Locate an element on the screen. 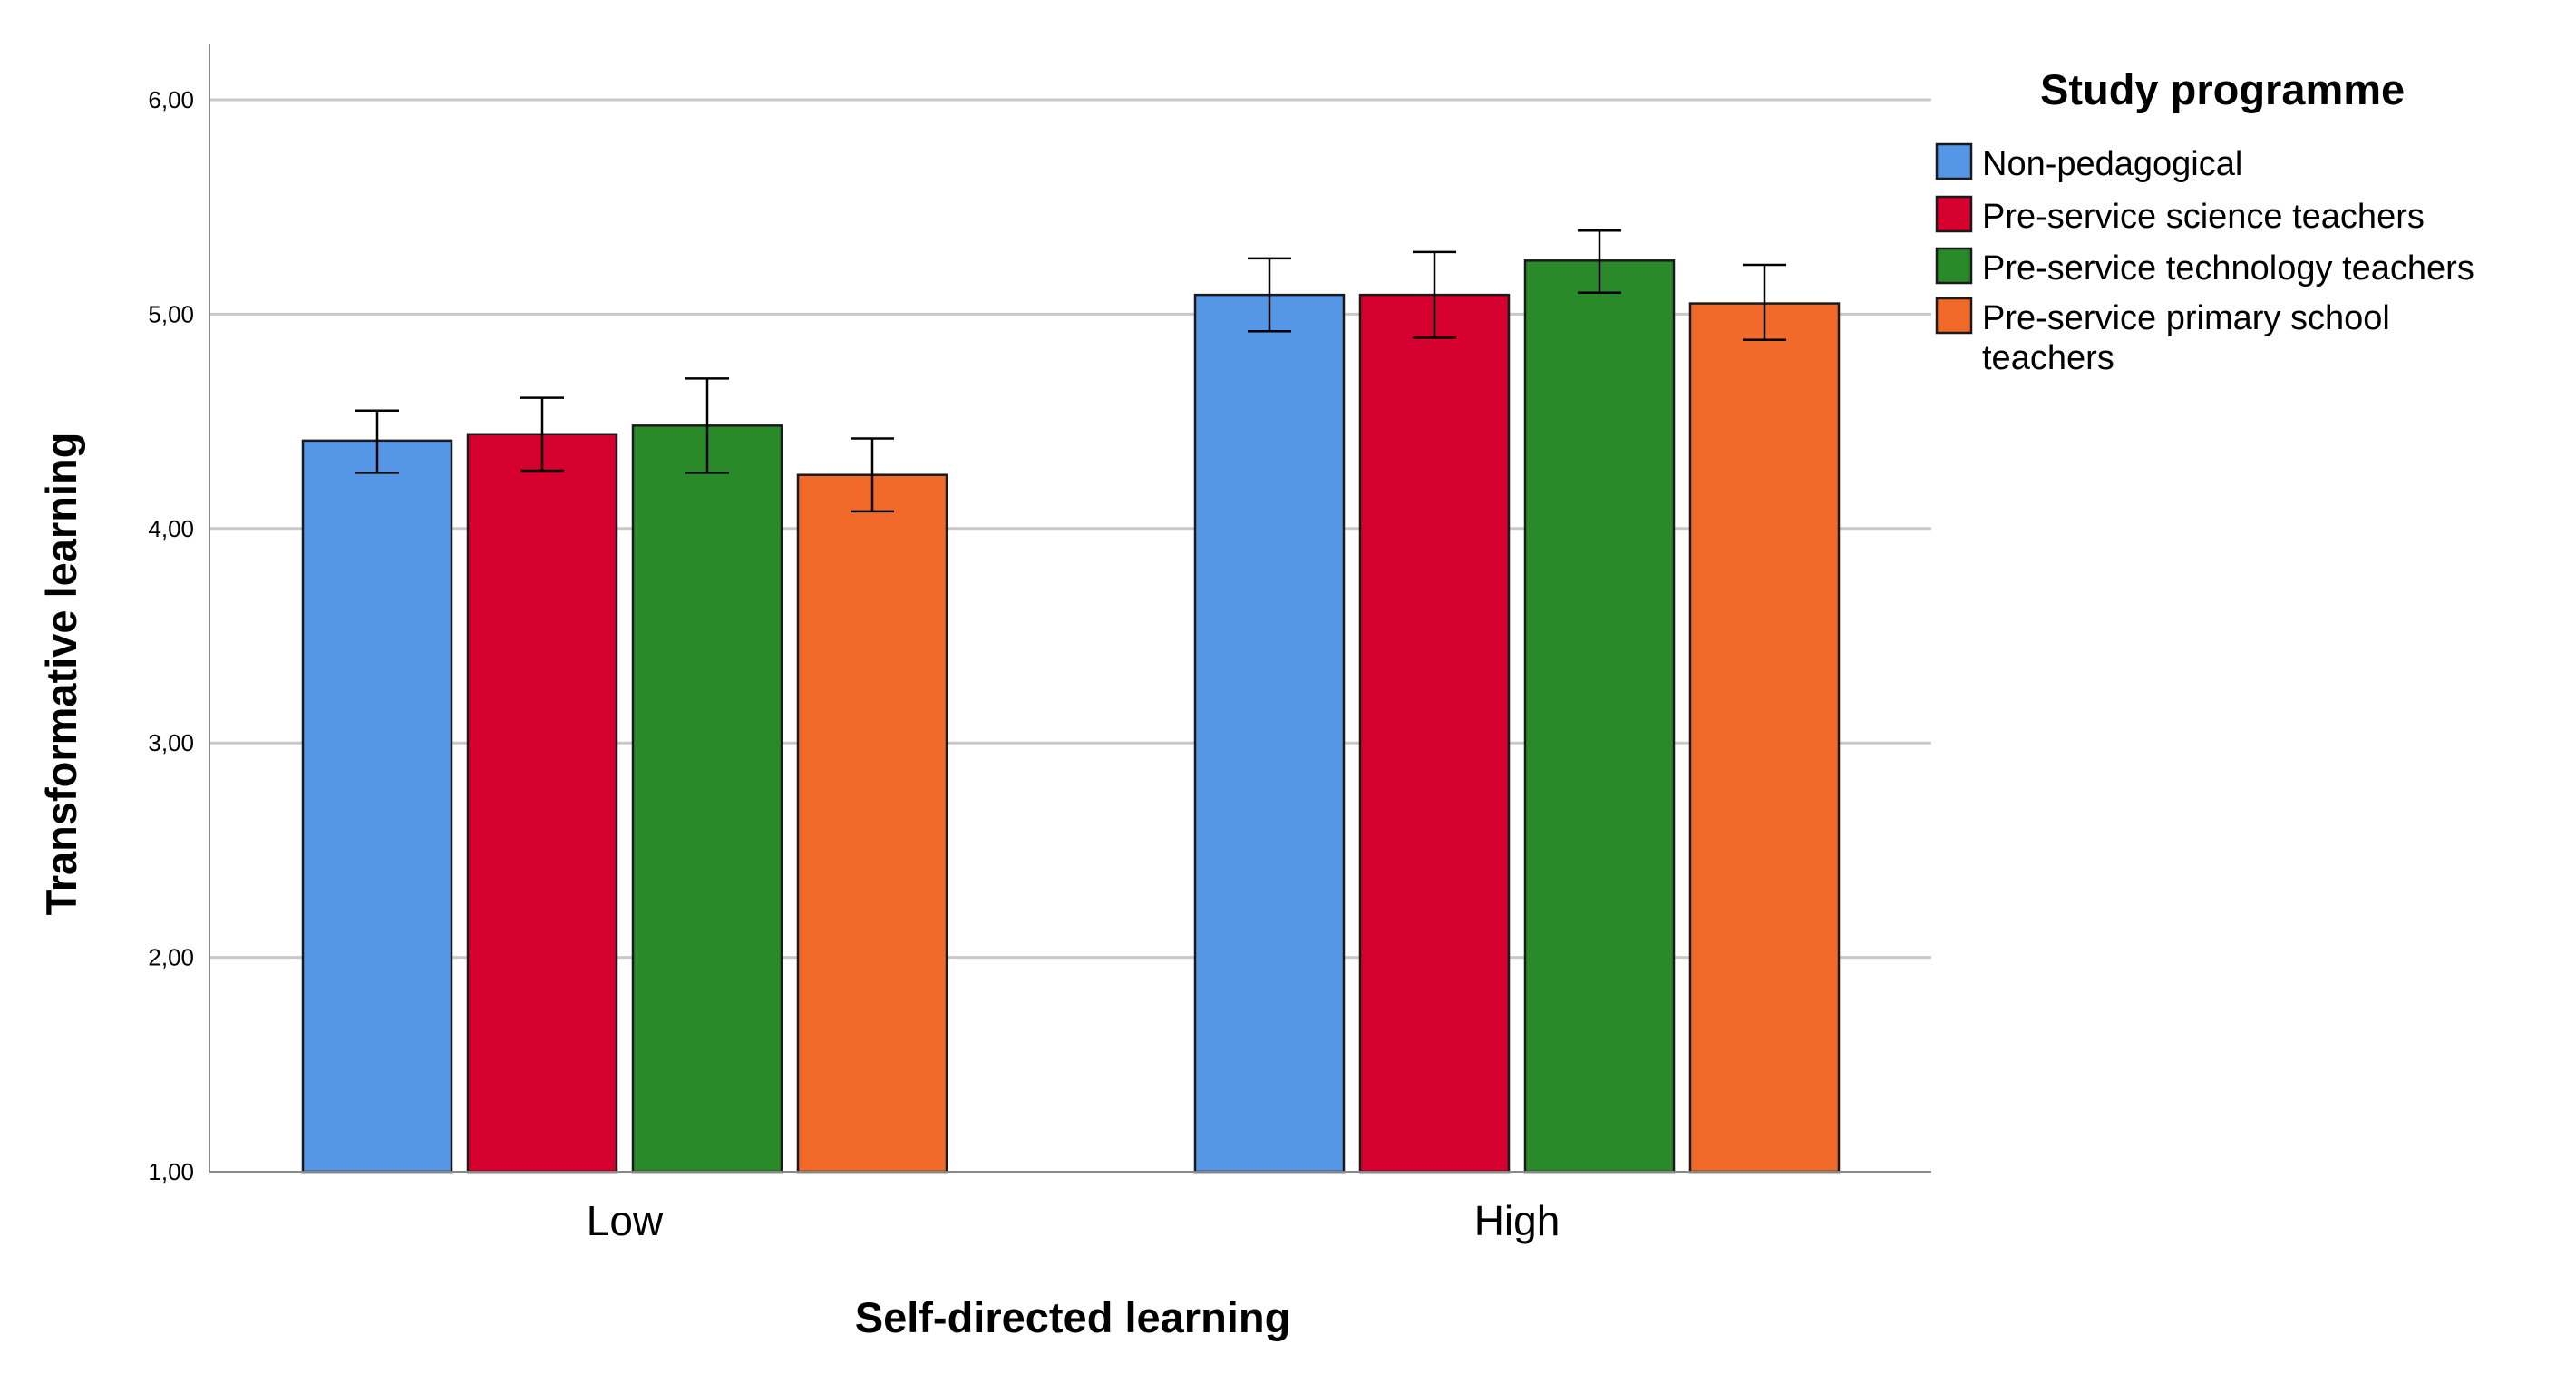  y-tick-label: 4,00 is located at coordinates (171, 529).